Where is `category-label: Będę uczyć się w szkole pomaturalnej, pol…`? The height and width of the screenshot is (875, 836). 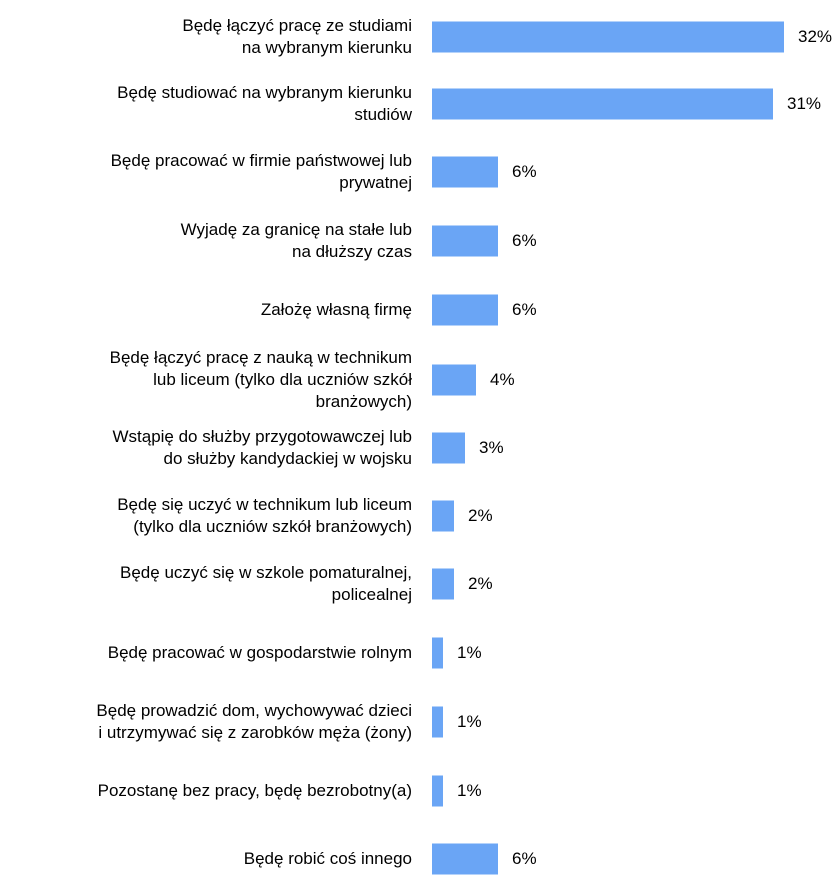 category-label: Będę uczyć się w szkole pomaturalnej, pol… is located at coordinates (206, 584).